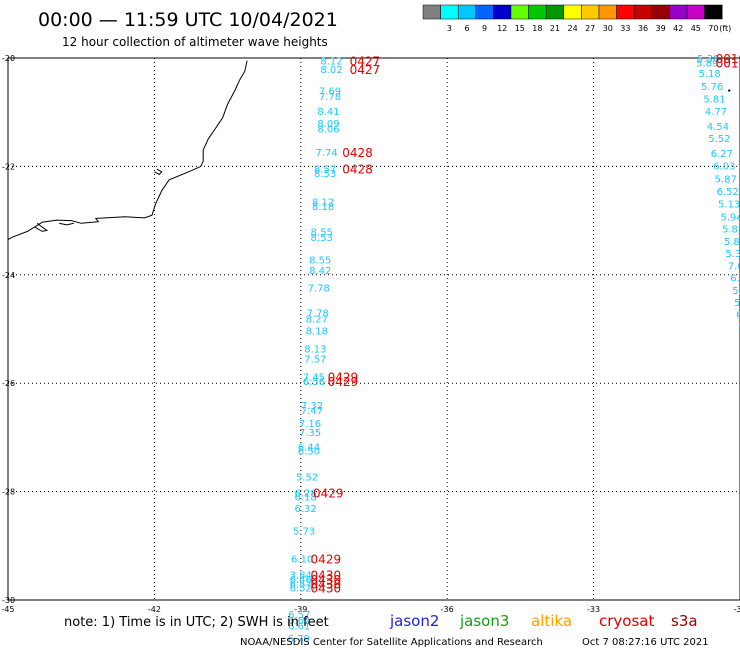  Describe the element at coordinates (722, 154) in the screenshot. I see `wave-height-value: 6.27` at that location.